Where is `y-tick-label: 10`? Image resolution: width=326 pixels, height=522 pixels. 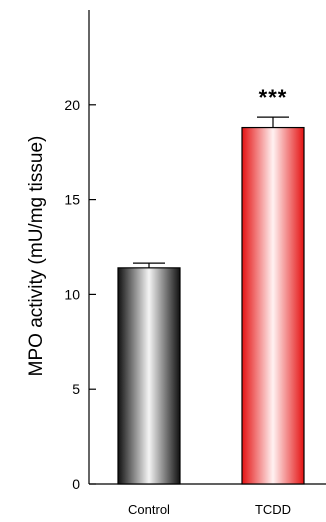 y-tick-label: 10 is located at coordinates (72, 294).